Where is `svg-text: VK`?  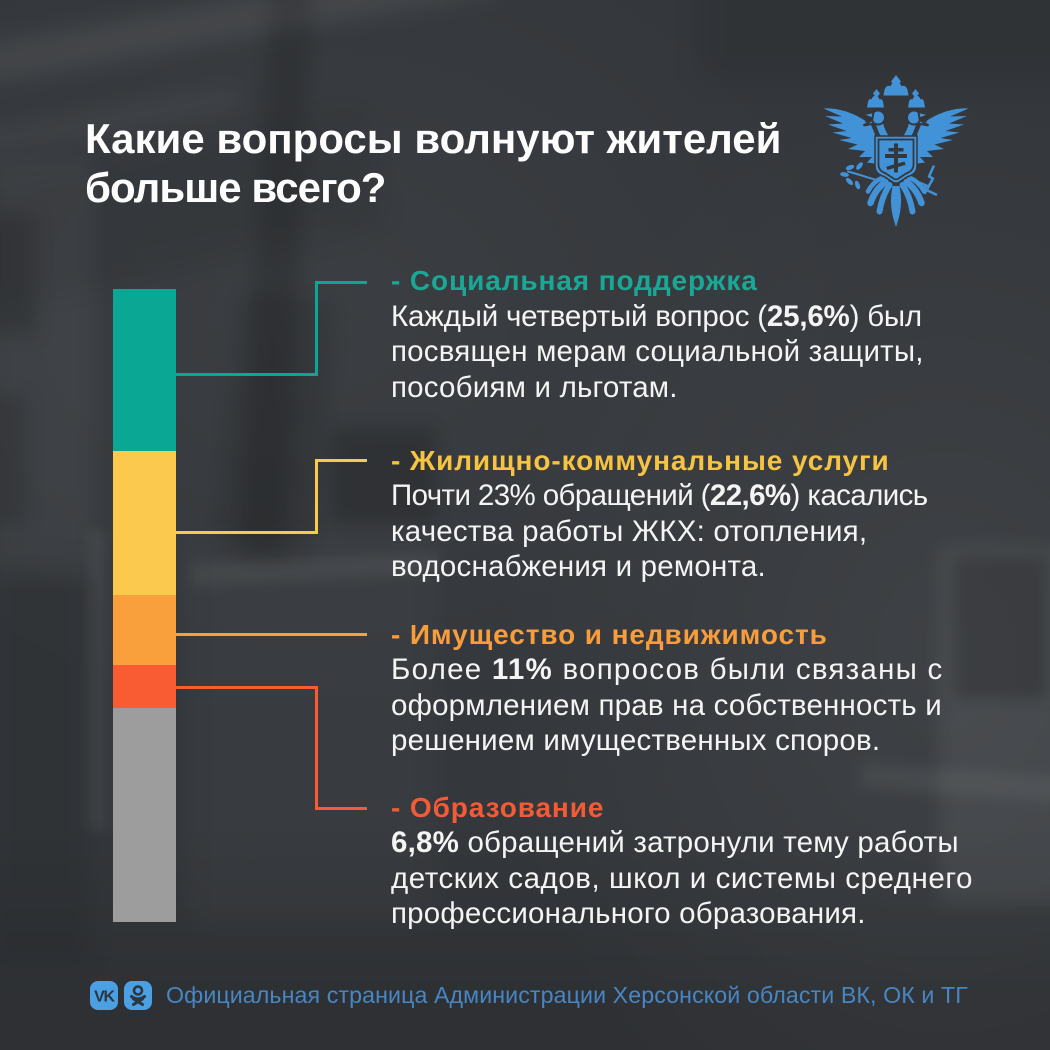
svg-text: VK is located at coordinates (104, 997).